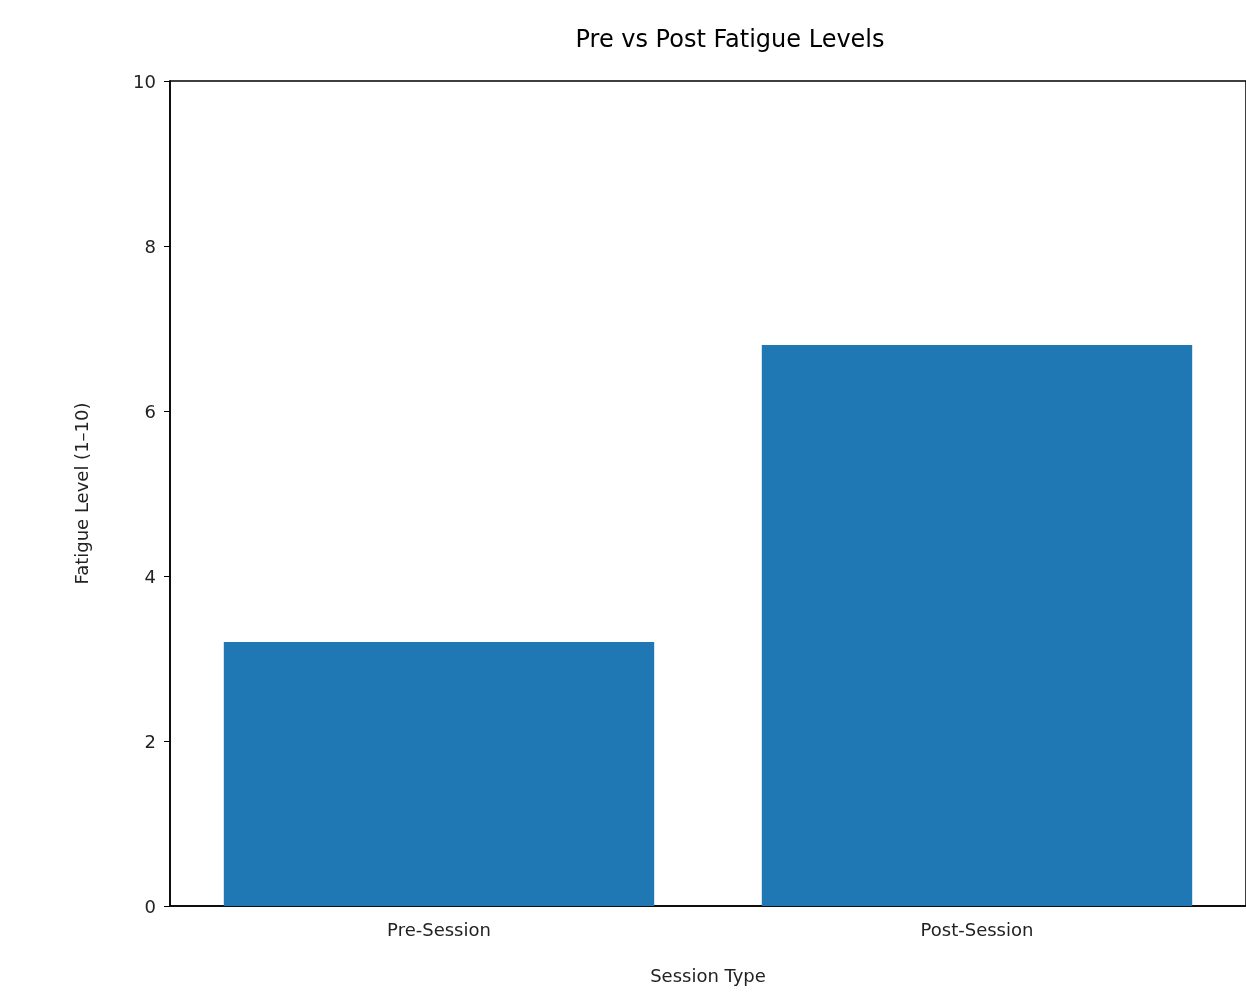 Image resolution: width=1246 pixels, height=998 pixels. I want to click on x-axis-title: Session Type, so click(708, 975).